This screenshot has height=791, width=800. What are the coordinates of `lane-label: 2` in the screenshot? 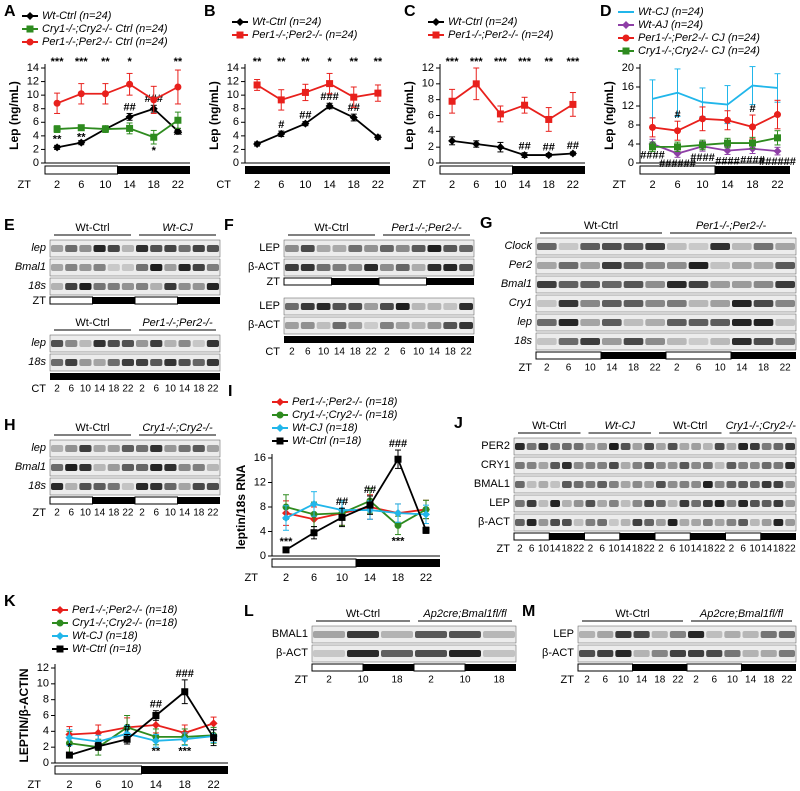 It's located at (520, 549).